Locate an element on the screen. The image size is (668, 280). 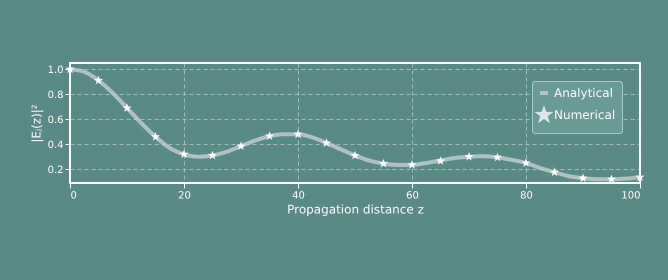
y-tick-label: 0.2 is located at coordinates (56, 170).